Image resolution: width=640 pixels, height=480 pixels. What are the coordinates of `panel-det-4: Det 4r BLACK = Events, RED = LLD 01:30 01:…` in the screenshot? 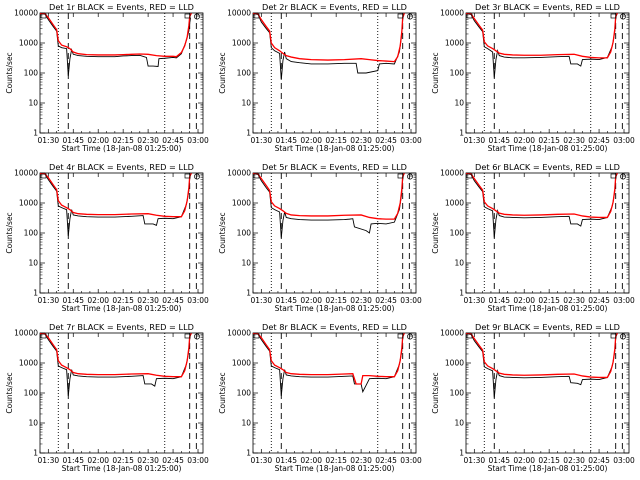 It's located at (107, 237).